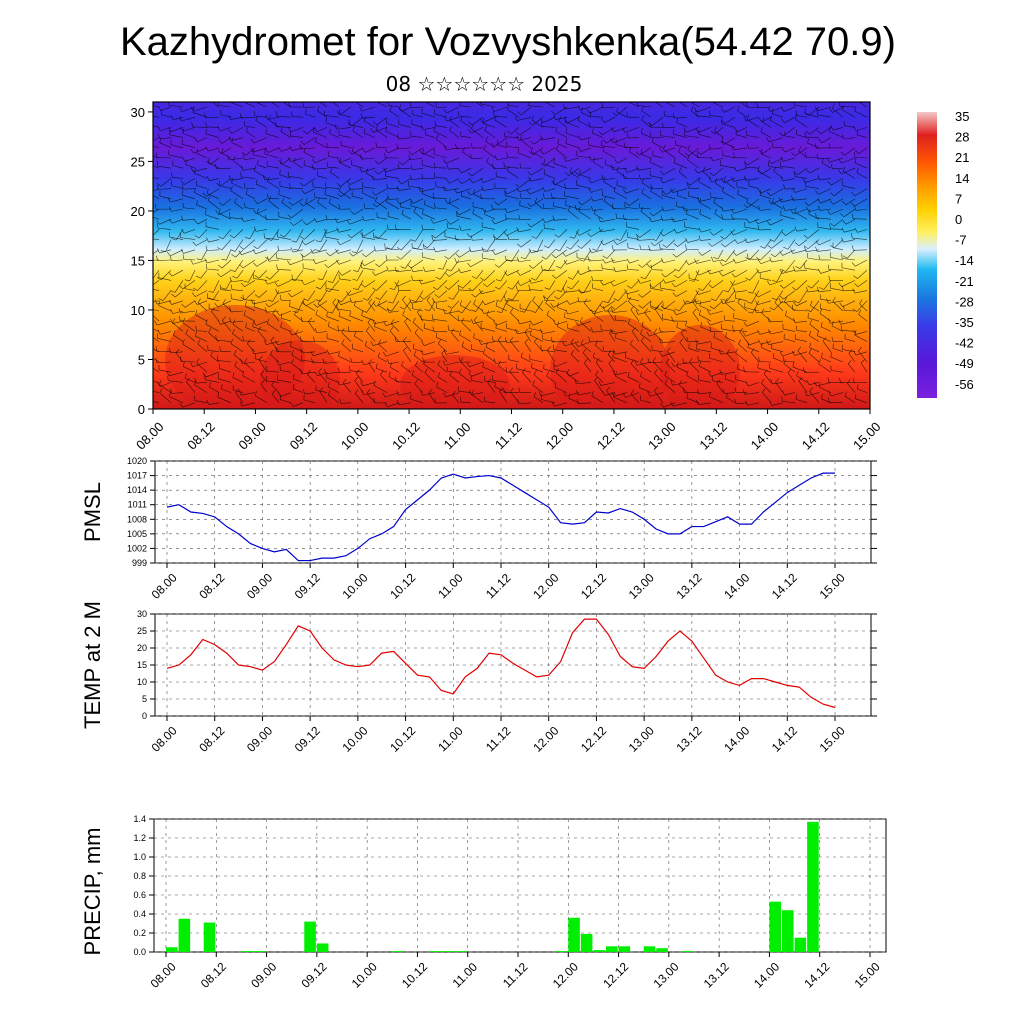  I want to click on x-tick-label: 09.00, so click(259, 738).